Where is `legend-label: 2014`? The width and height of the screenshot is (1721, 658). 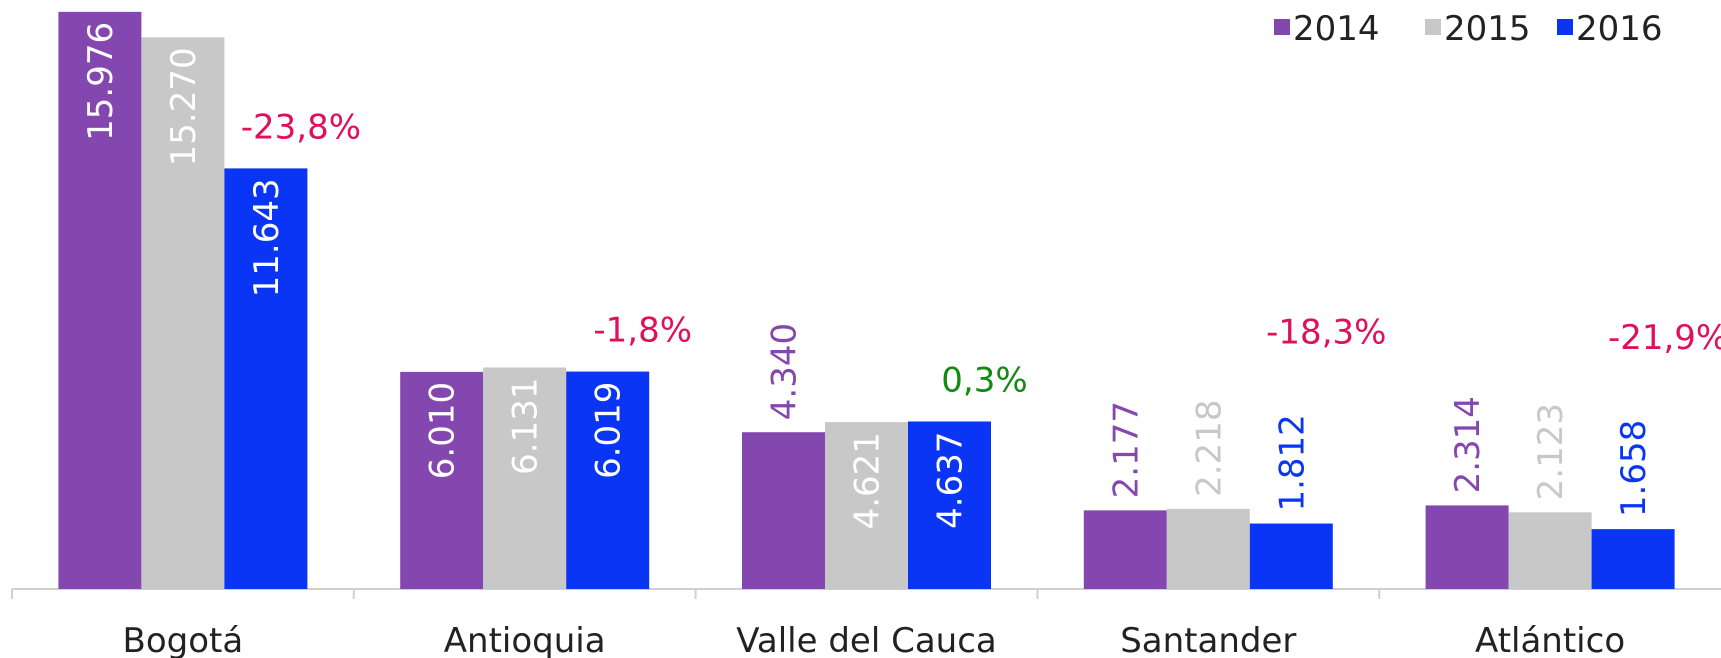 legend-label: 2014 is located at coordinates (1336, 29).